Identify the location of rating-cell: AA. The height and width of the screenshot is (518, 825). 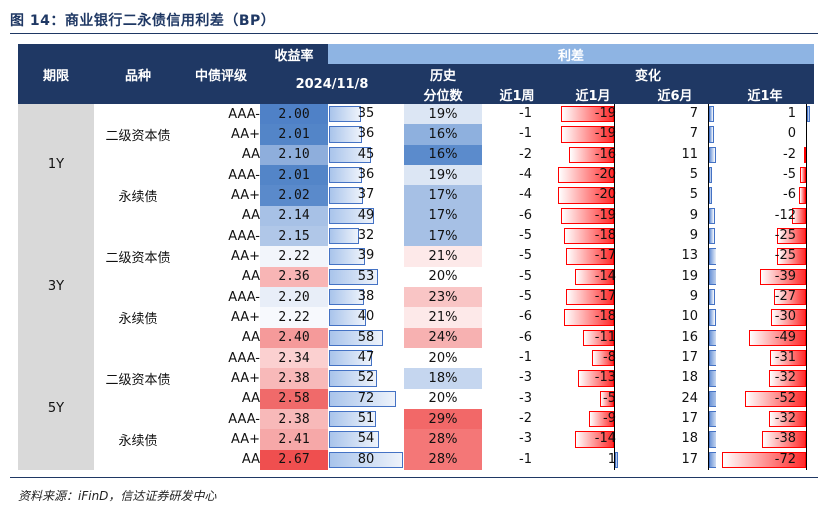
(250, 399).